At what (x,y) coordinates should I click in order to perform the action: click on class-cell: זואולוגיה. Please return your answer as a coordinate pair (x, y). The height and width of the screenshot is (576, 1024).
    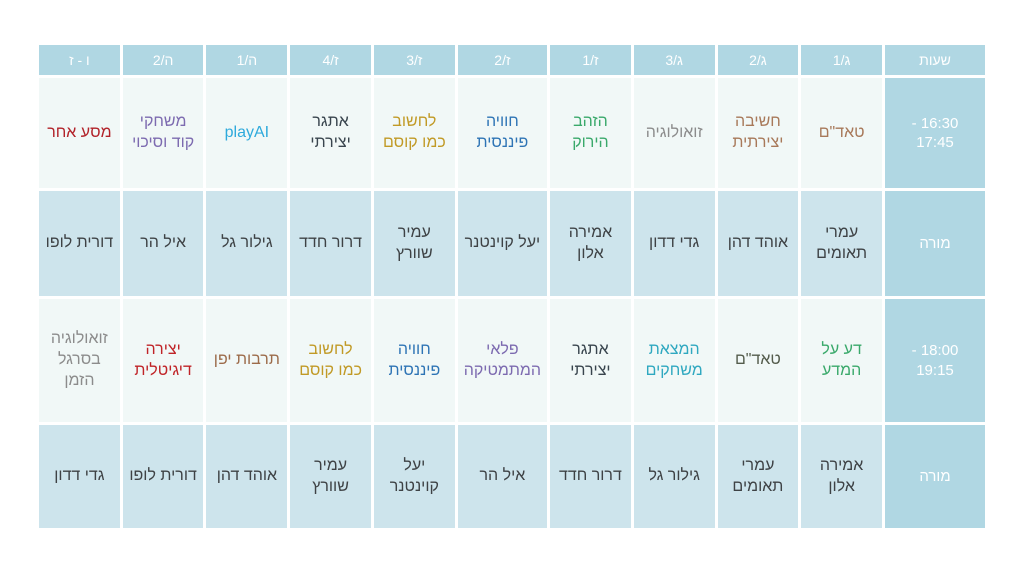
    Looking at the image, I should click on (674, 133).